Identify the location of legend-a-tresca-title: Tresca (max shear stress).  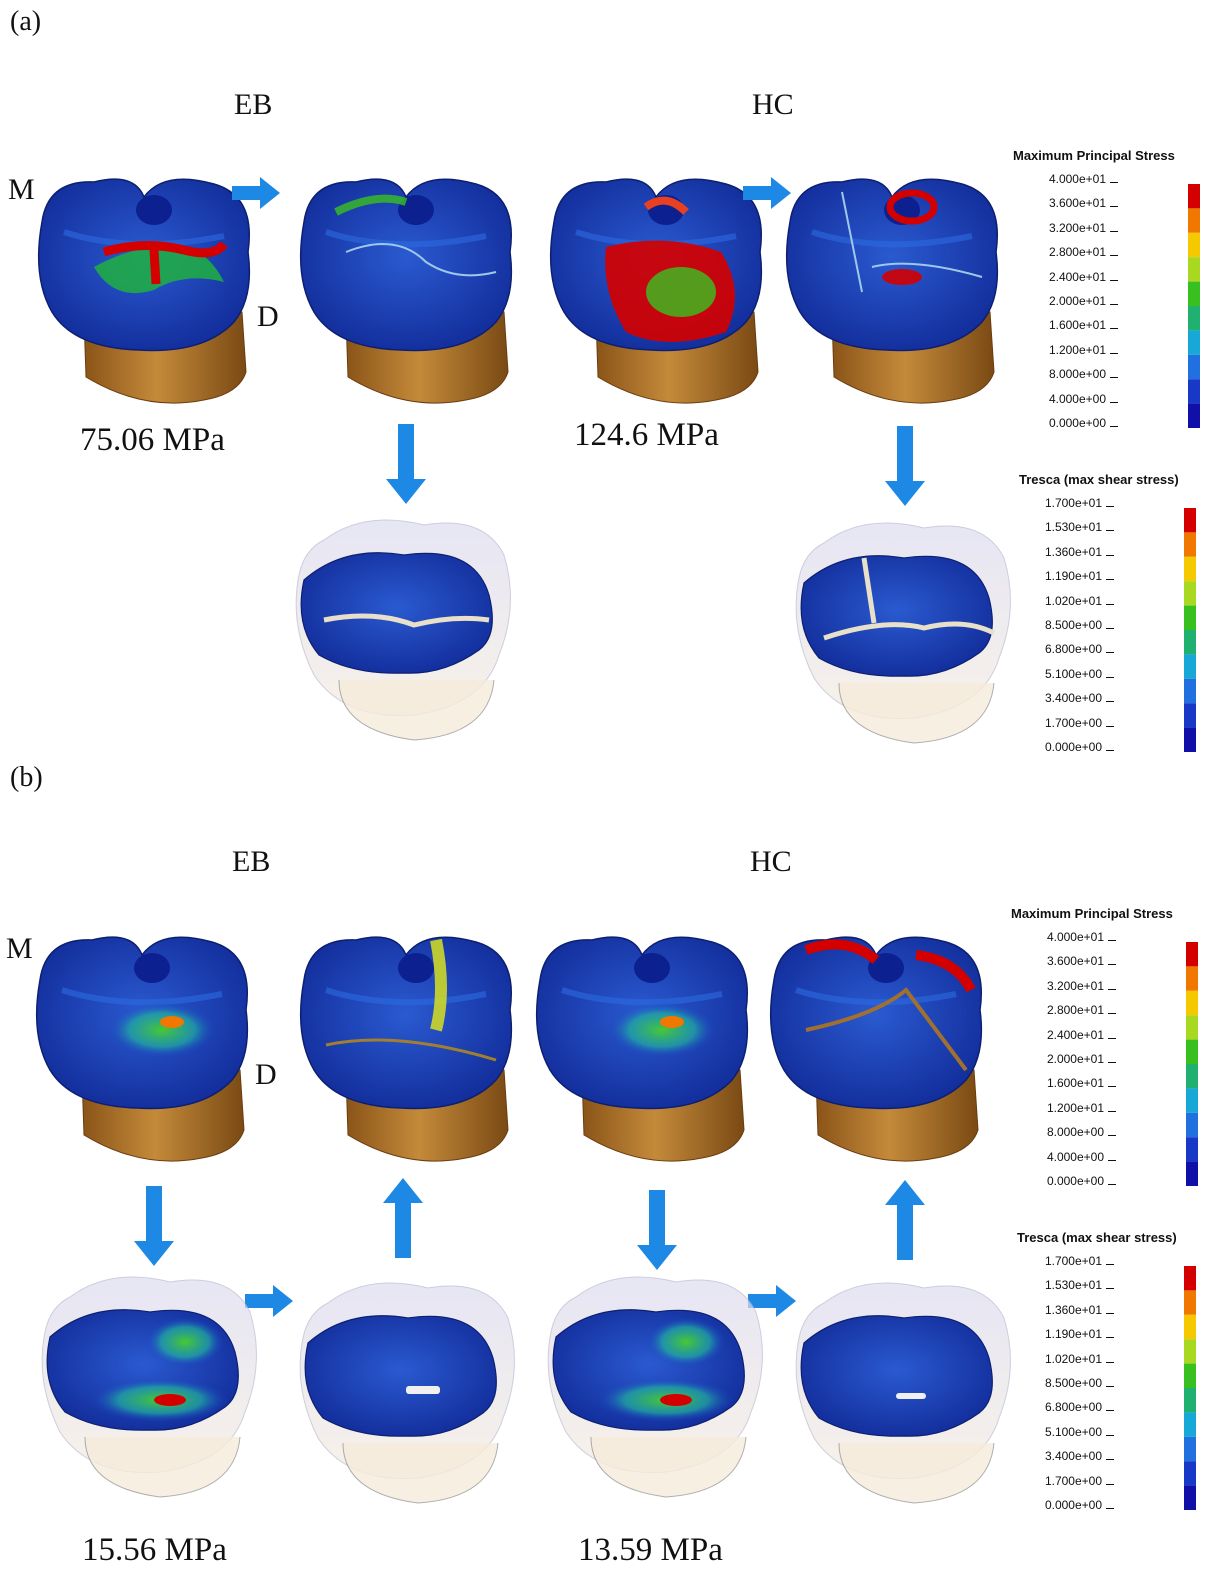
(1099, 479).